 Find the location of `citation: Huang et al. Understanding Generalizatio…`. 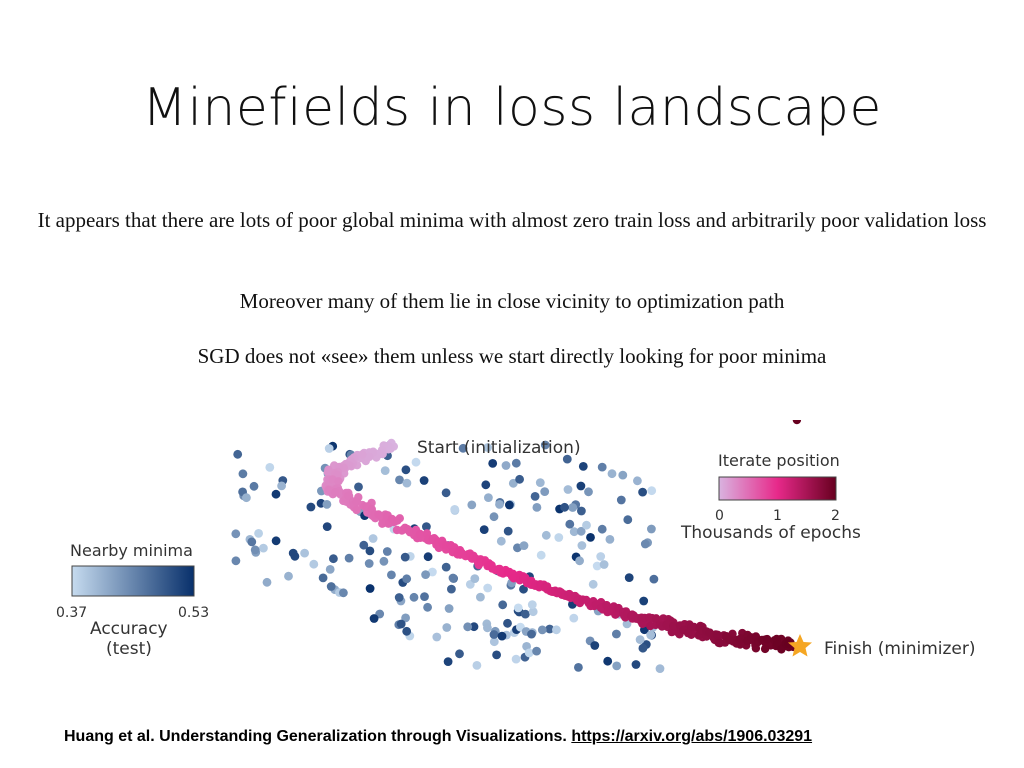

citation: Huang et al. Understanding Generalizatio… is located at coordinates (438, 737).